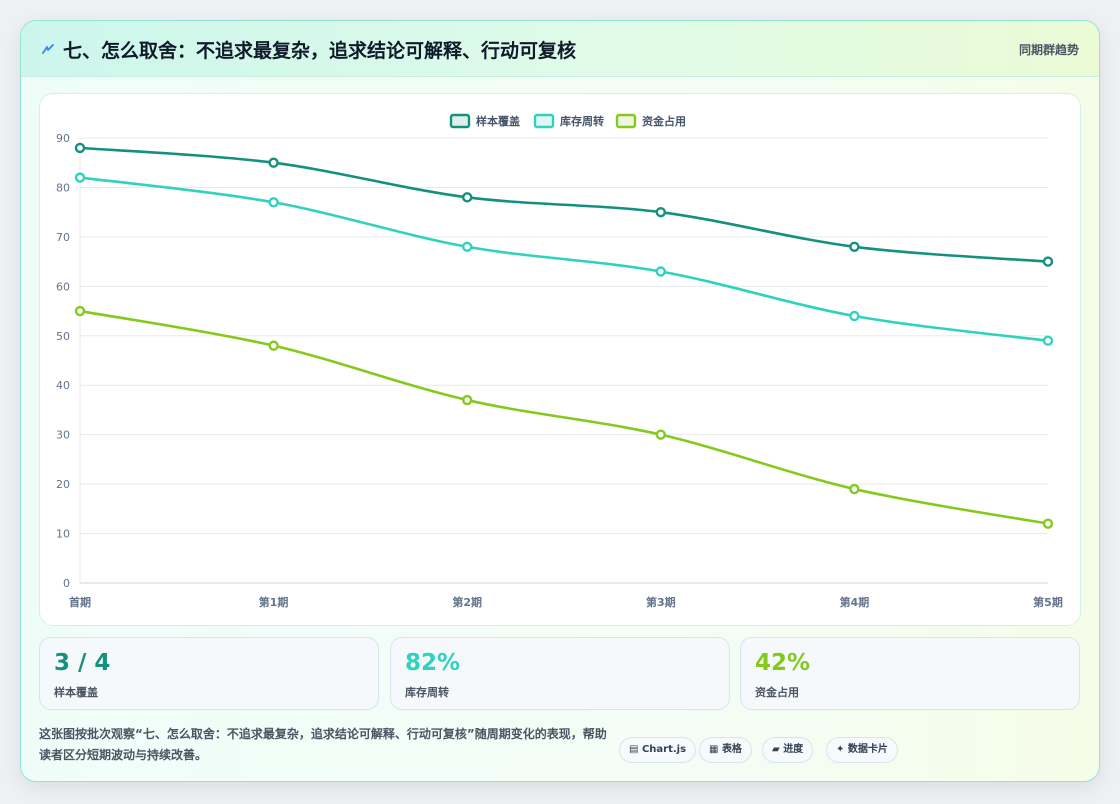 Image resolution: width=1120 pixels, height=804 pixels. Describe the element at coordinates (274, 602) in the screenshot. I see `x-tick-label: 第1期` at that location.